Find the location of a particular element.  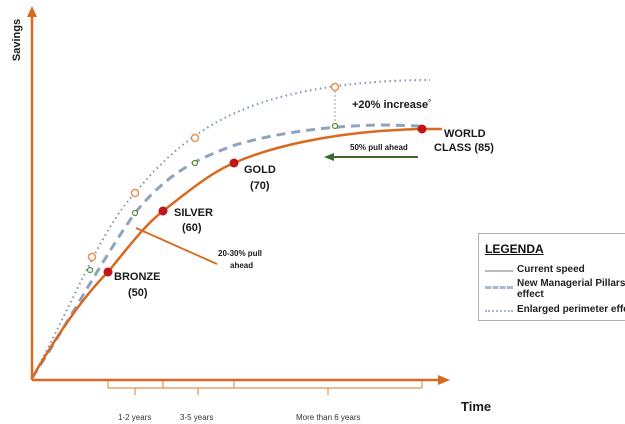

legend-title: LEGENDA is located at coordinates (514, 249).